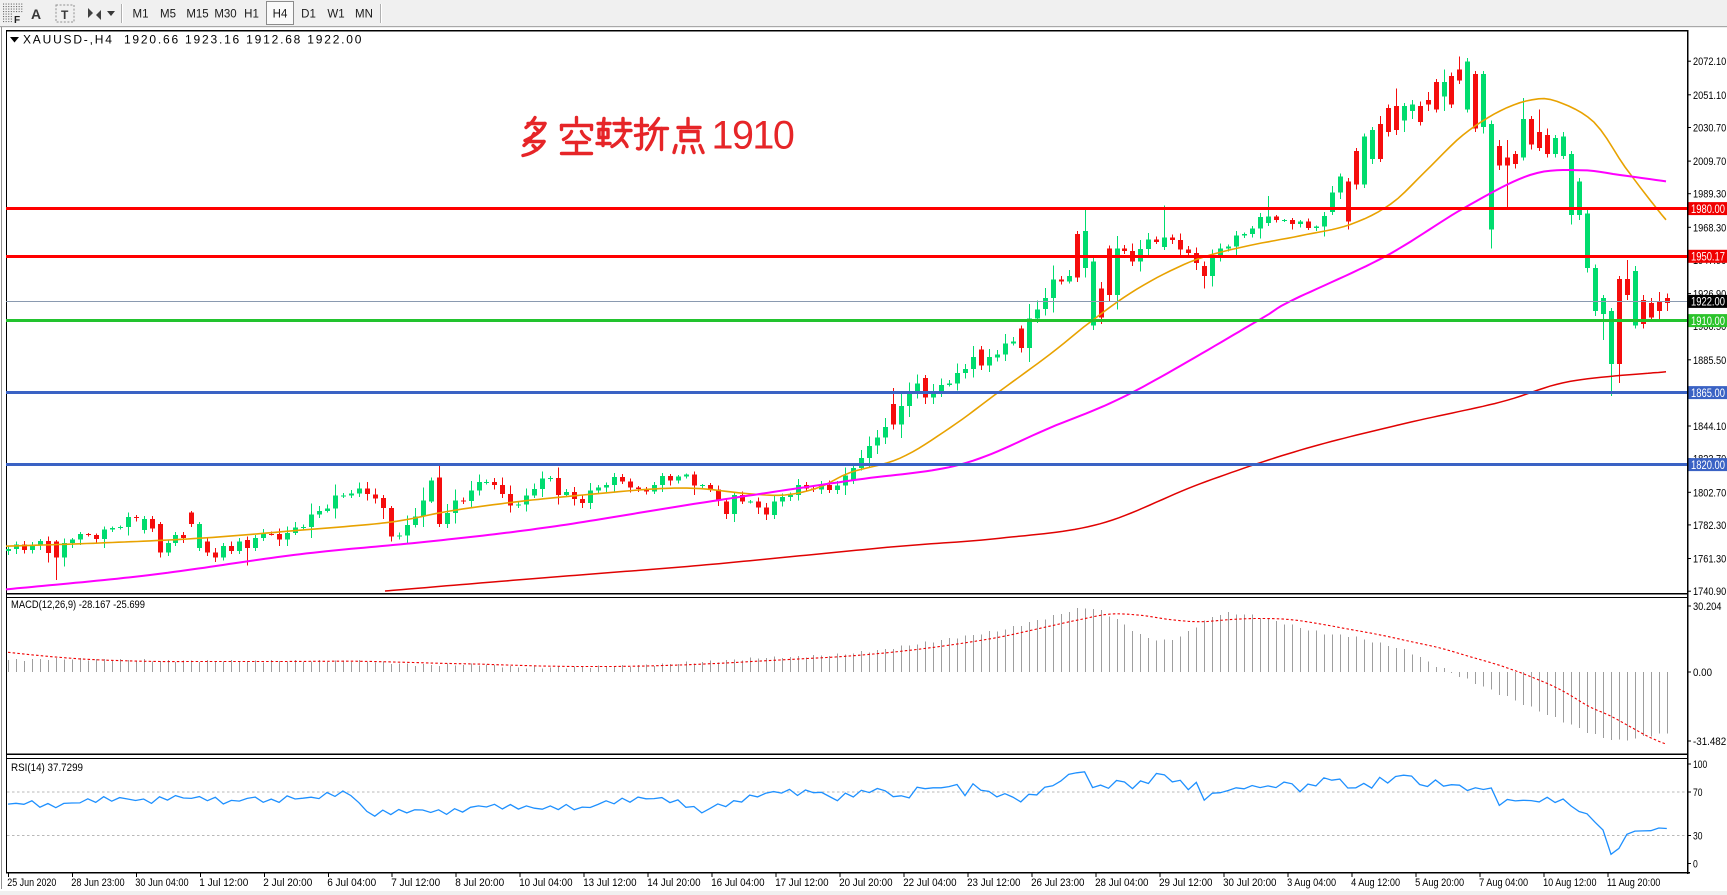  What do you see at coordinates (223, 883) in the screenshot?
I see `svg-text: 1 Jul 12:00` at bounding box center [223, 883].